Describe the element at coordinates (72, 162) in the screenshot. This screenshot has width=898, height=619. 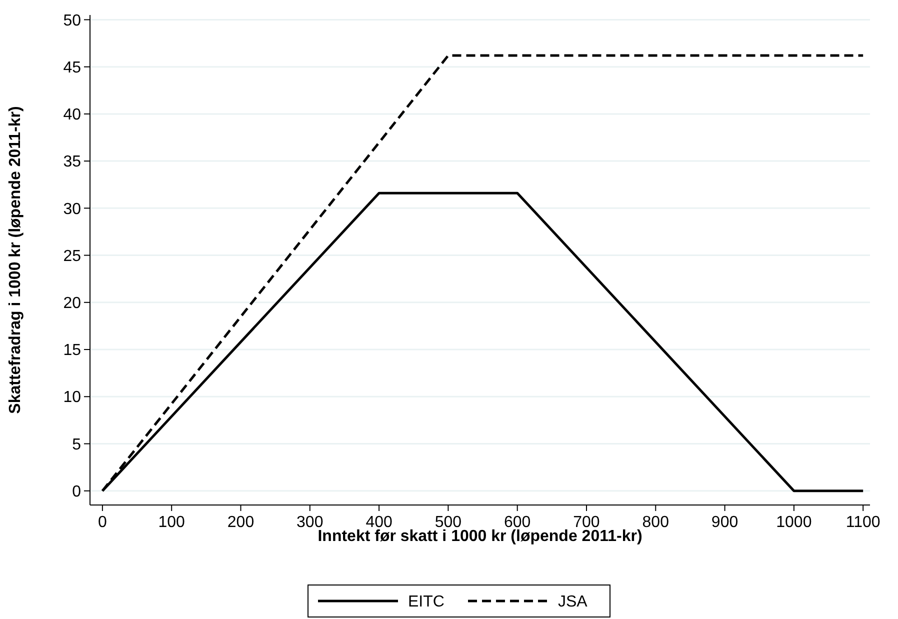
I see `y-tick-label: 35` at that location.